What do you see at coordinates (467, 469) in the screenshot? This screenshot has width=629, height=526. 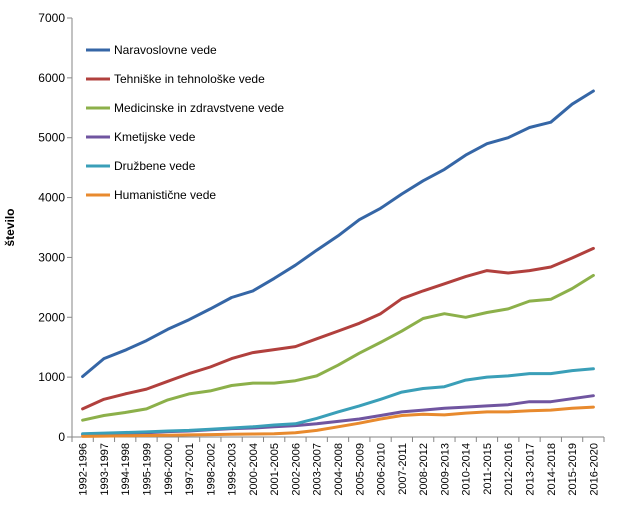 I see `x-tick-label: 2010-2014` at bounding box center [467, 469].